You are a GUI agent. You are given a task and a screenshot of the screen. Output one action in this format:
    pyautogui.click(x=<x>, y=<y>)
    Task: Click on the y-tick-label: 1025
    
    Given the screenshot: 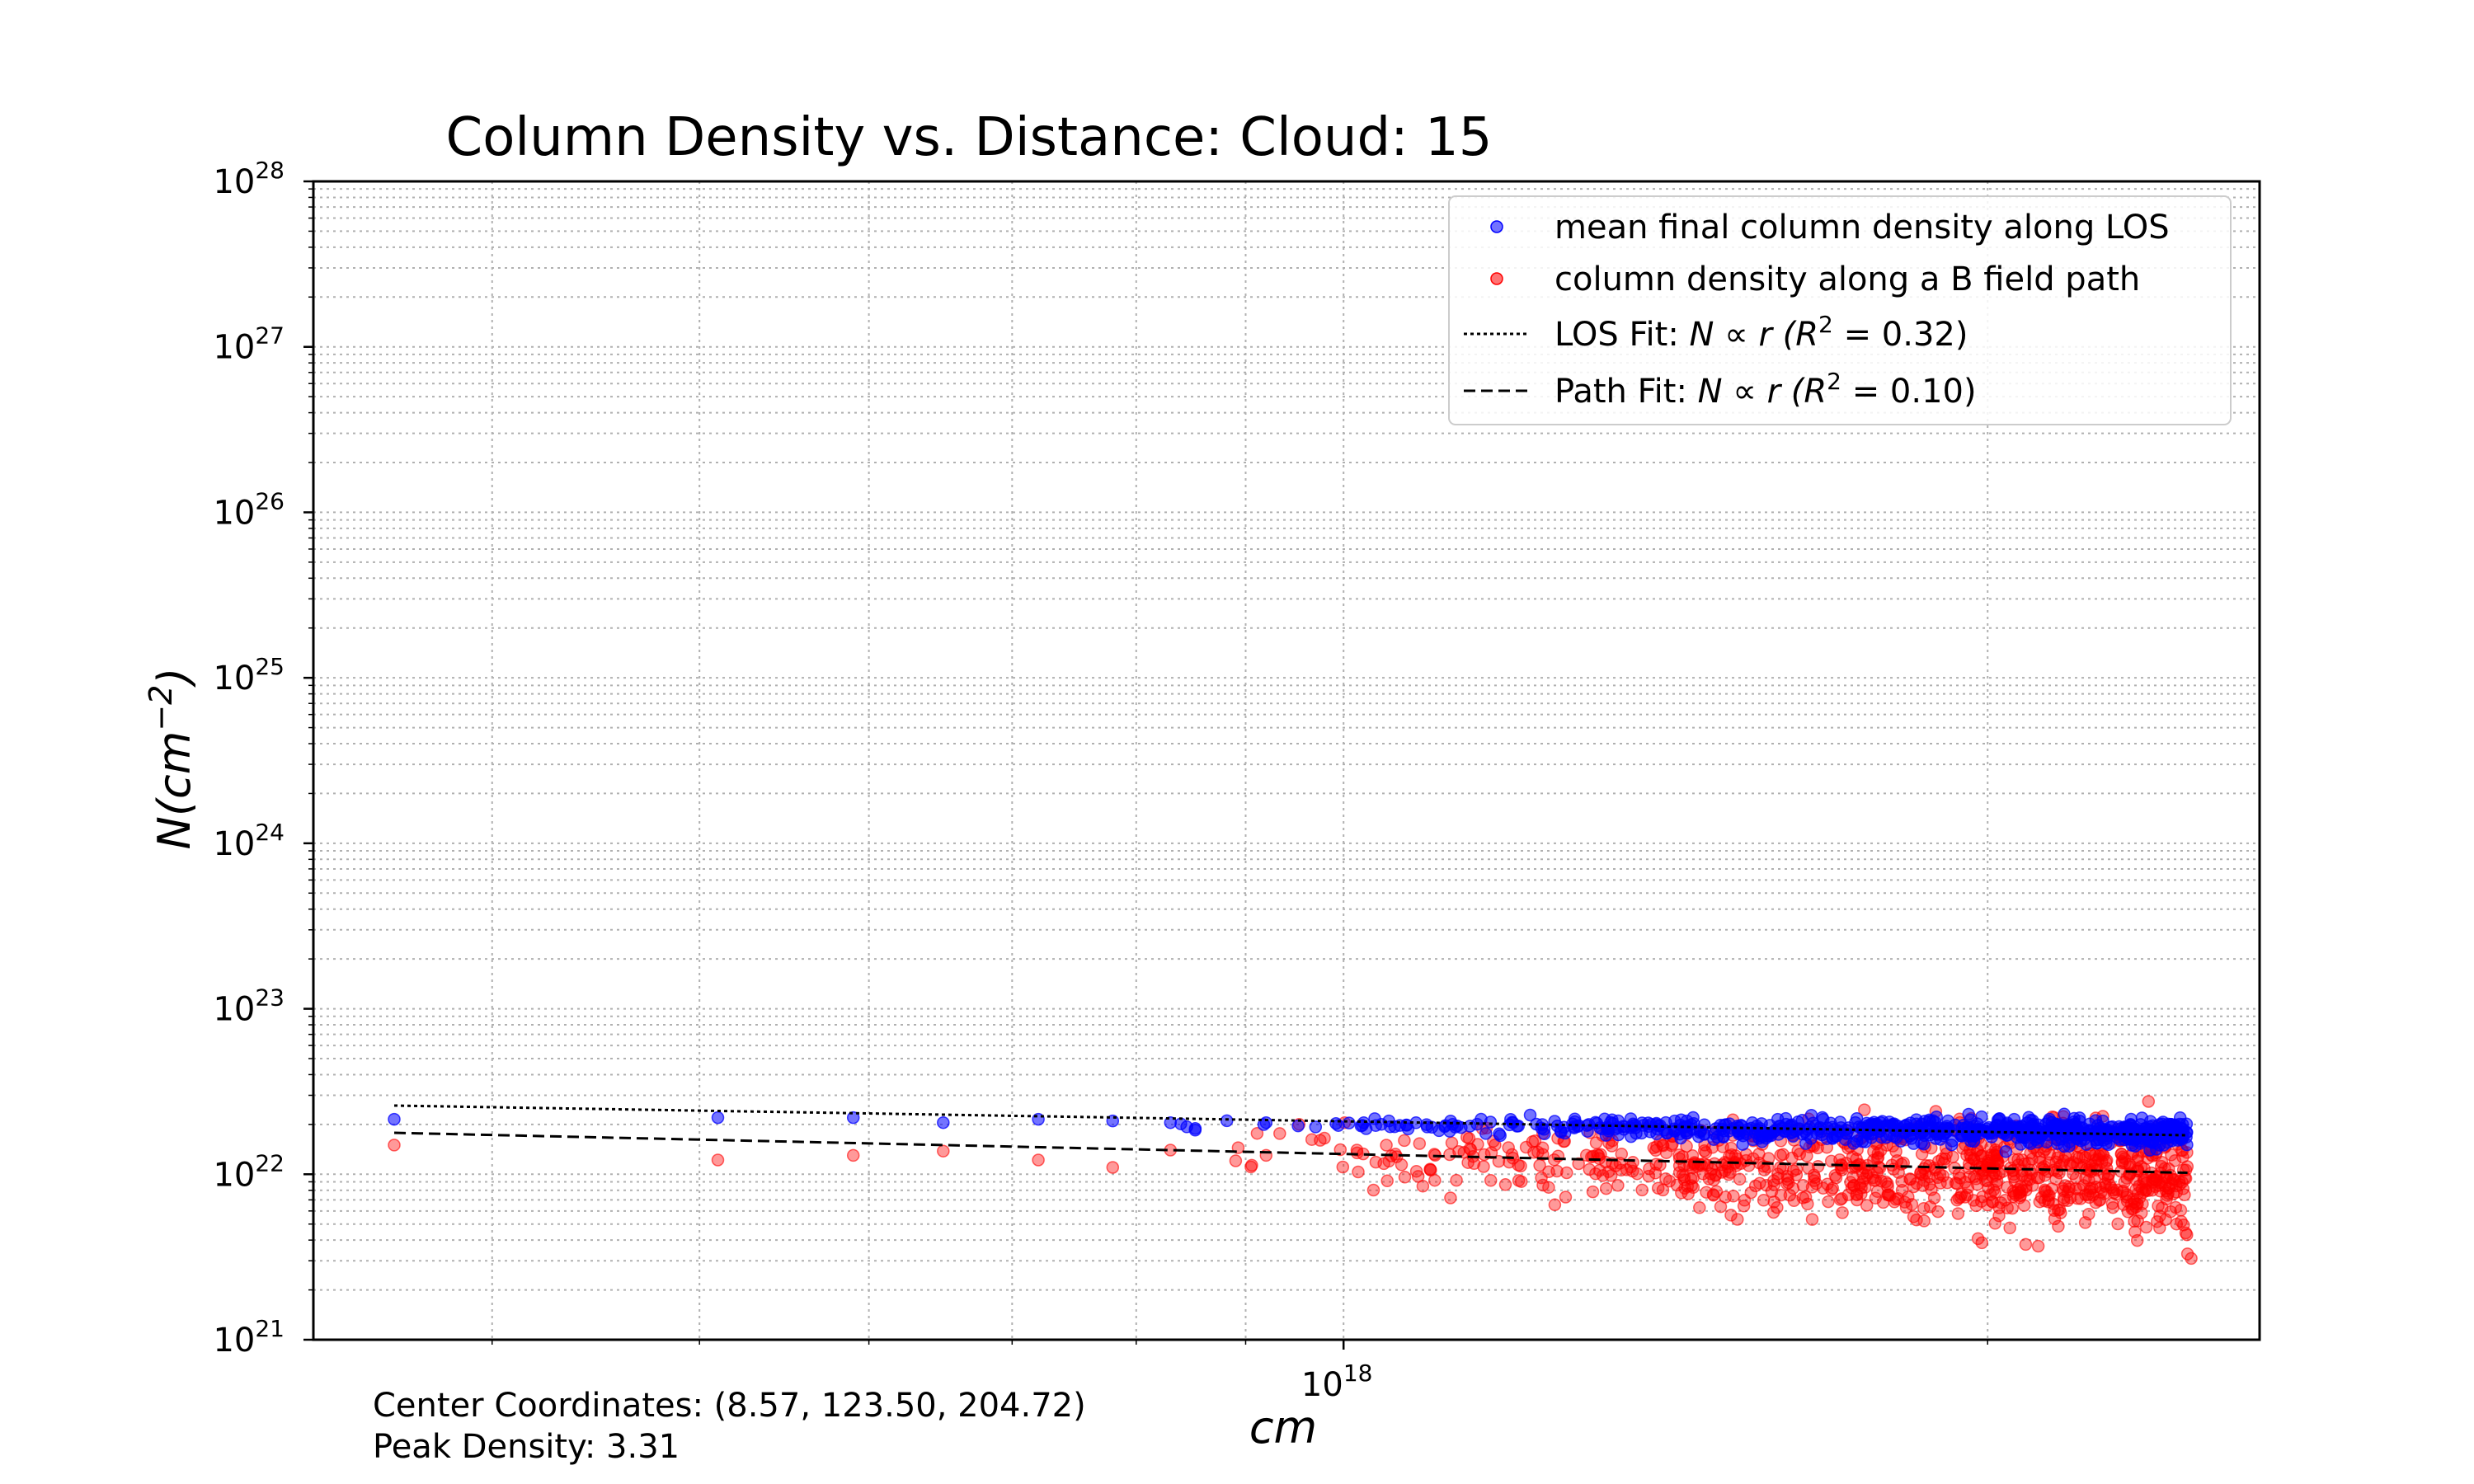 What is the action you would take?
    pyautogui.click(x=249, y=675)
    